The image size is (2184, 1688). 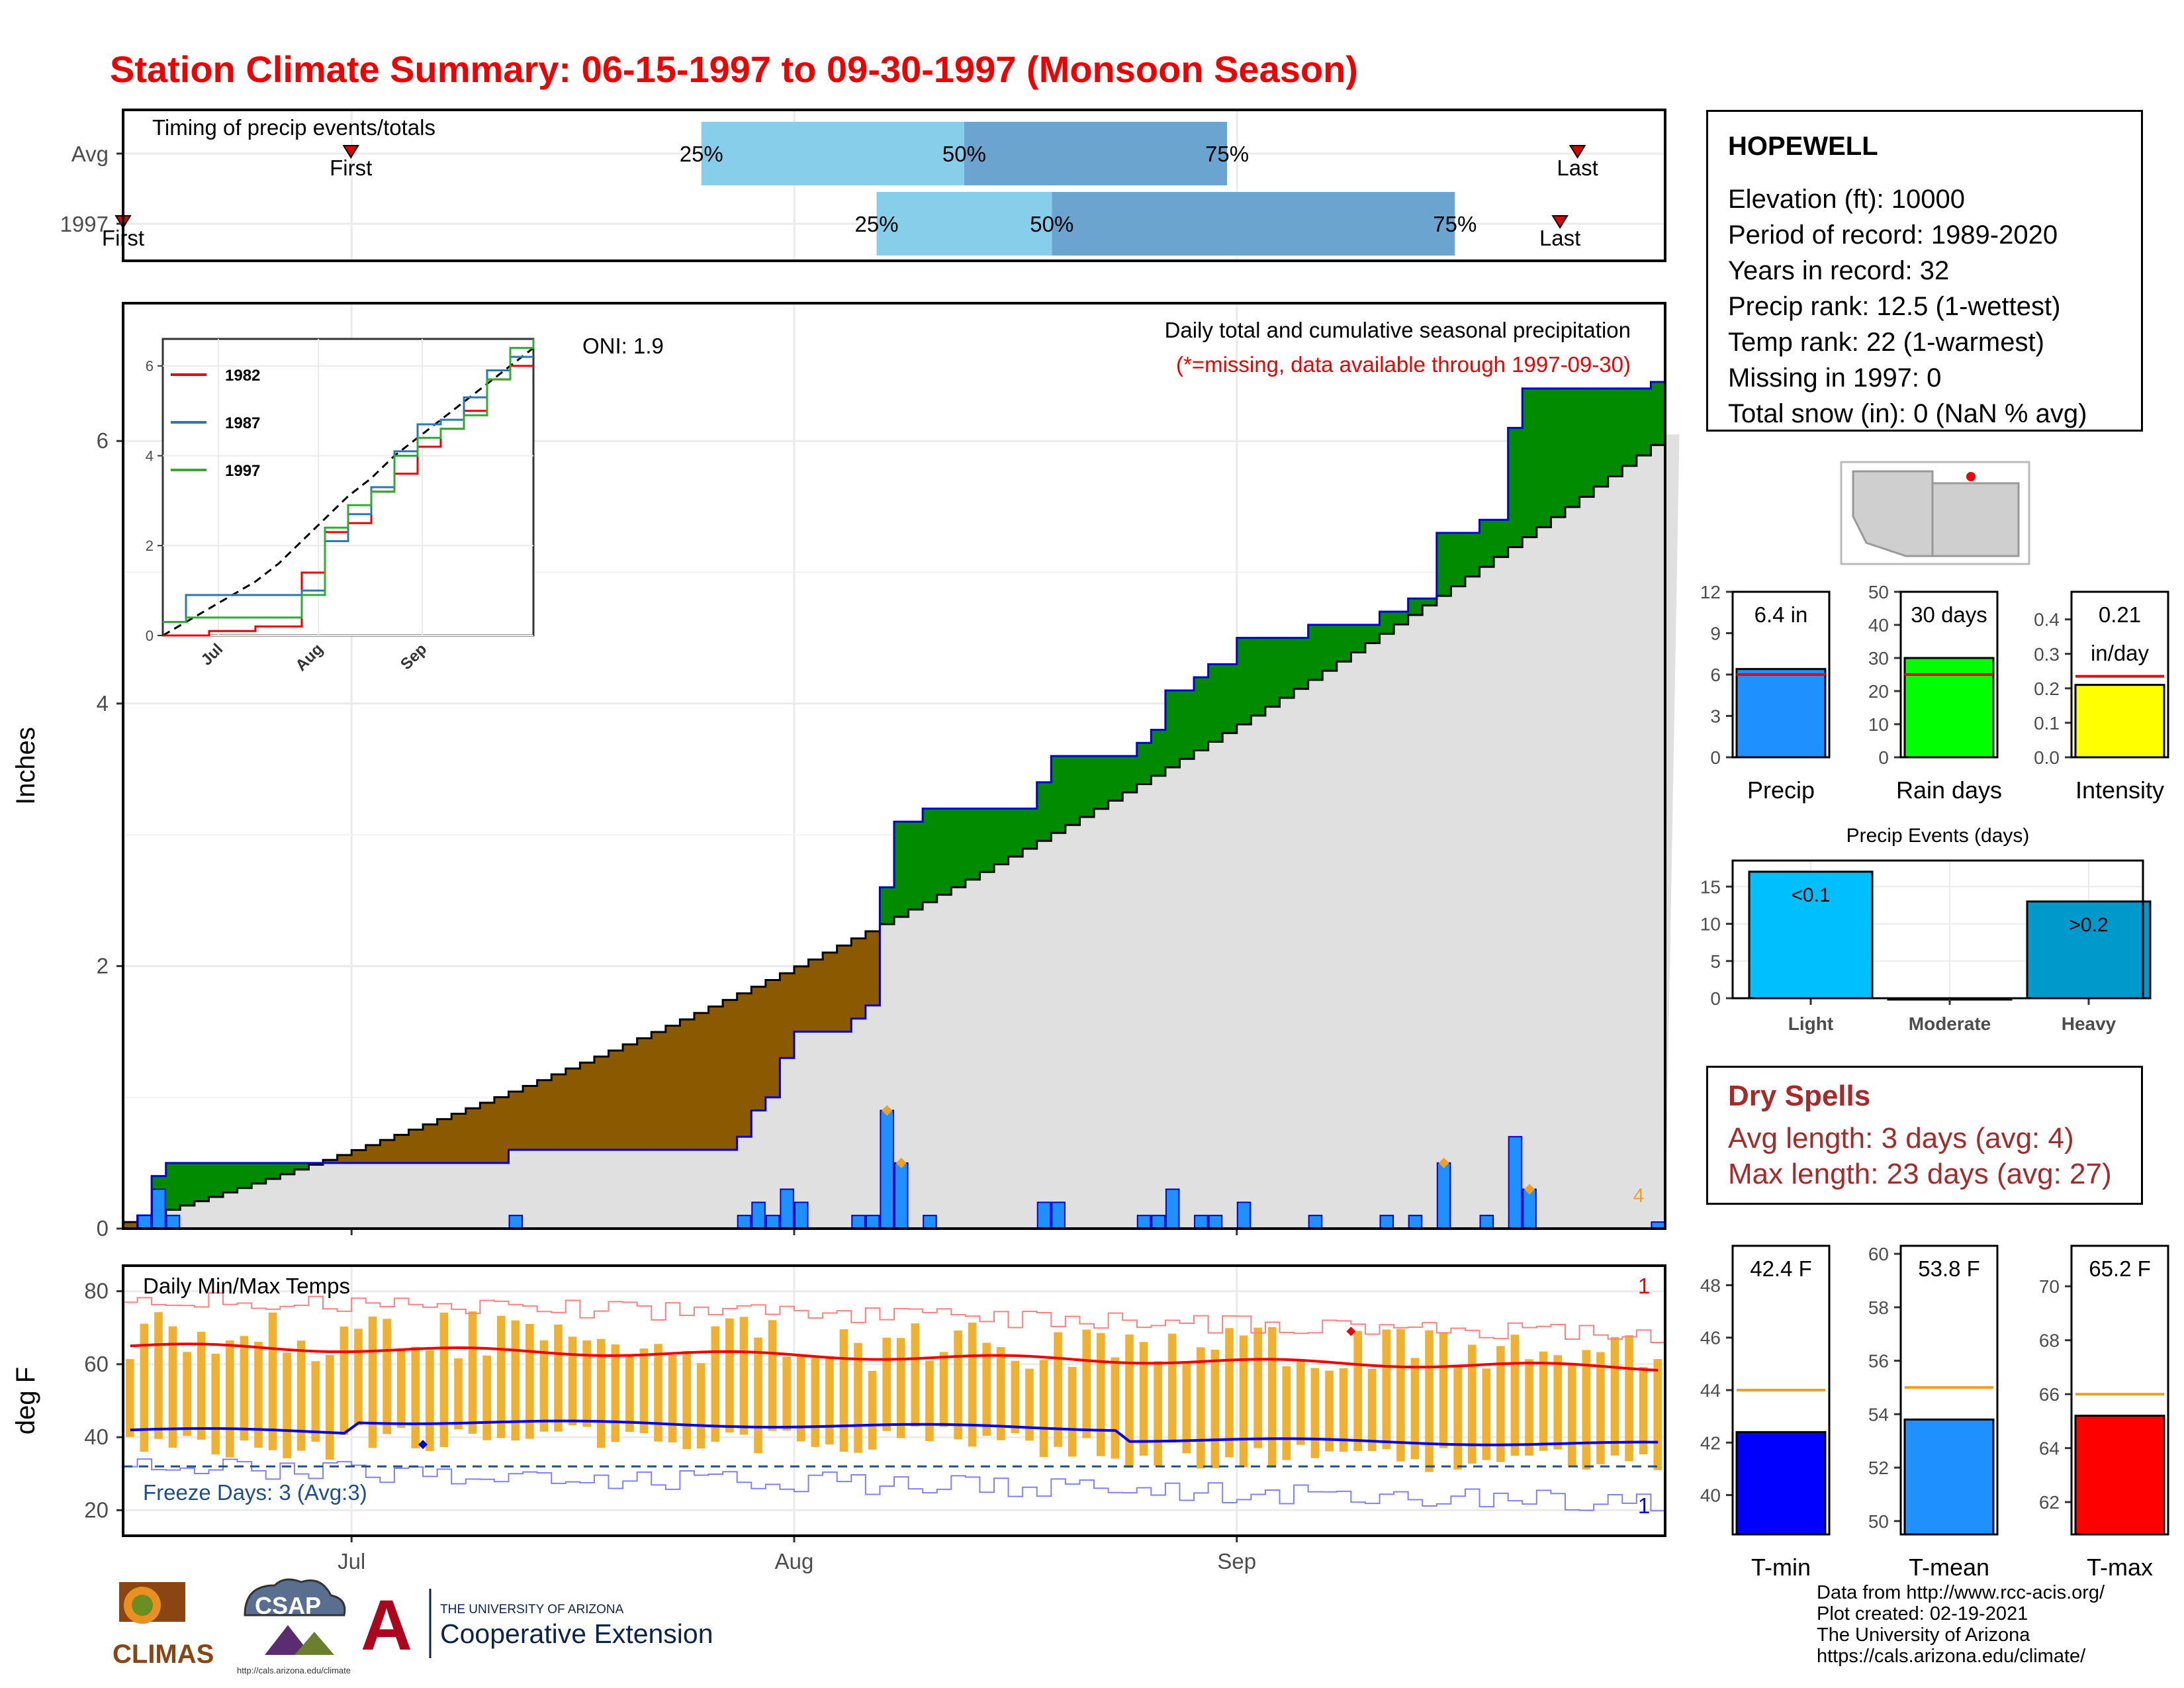 I want to click on temps-ytick-label: 80, so click(x=97, y=1291).